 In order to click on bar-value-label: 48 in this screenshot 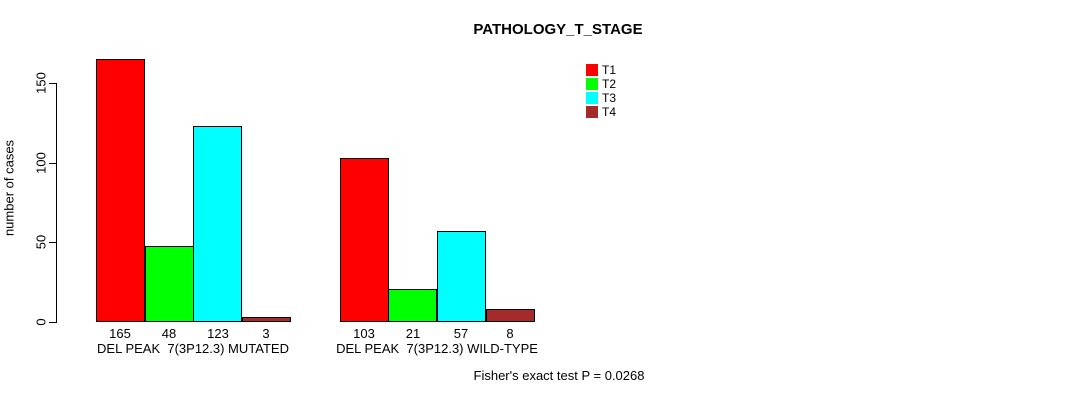, I will do `click(169, 333)`.